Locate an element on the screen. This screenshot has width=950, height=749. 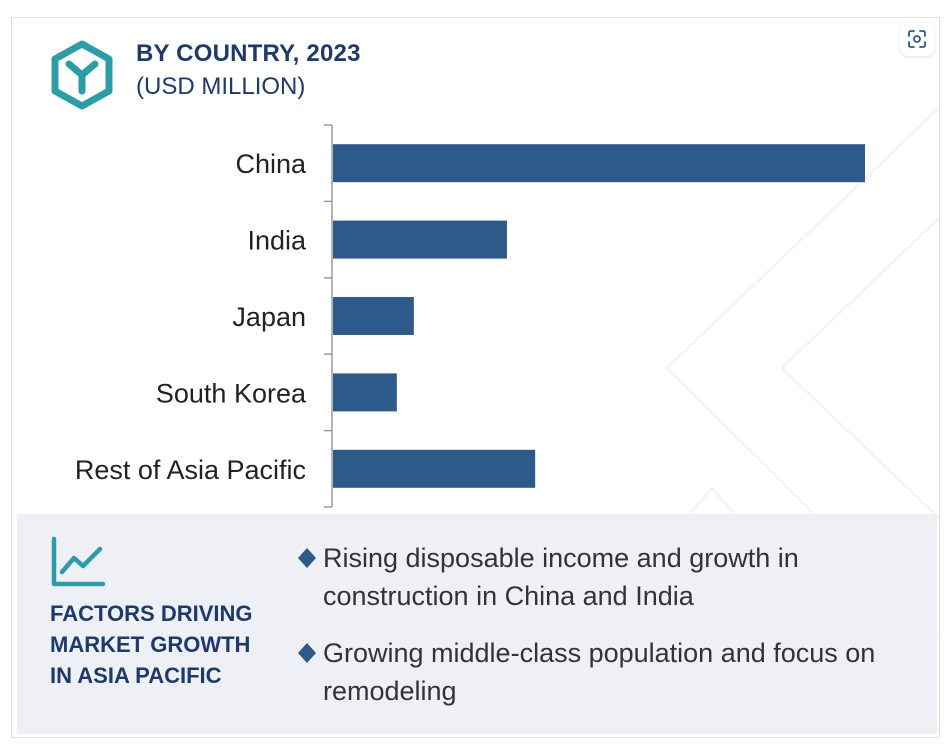
chart-title: BY COUNTRY, 2023 is located at coordinates (248, 53).